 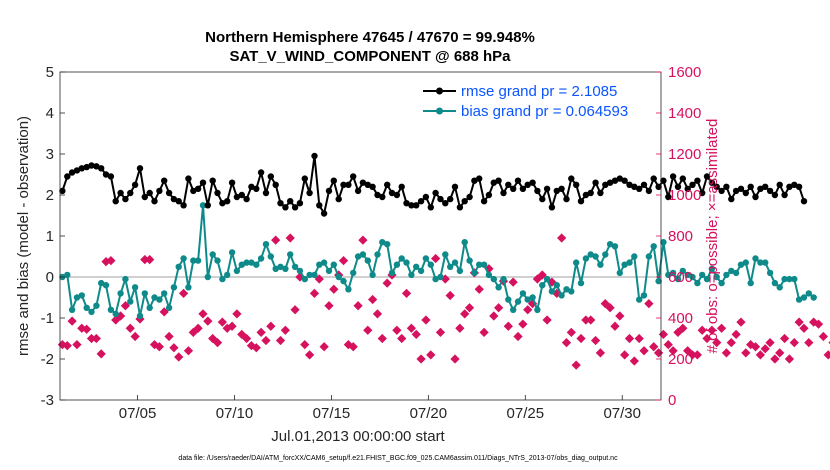 I want to click on right-tick-label: 400, so click(x=680, y=318).